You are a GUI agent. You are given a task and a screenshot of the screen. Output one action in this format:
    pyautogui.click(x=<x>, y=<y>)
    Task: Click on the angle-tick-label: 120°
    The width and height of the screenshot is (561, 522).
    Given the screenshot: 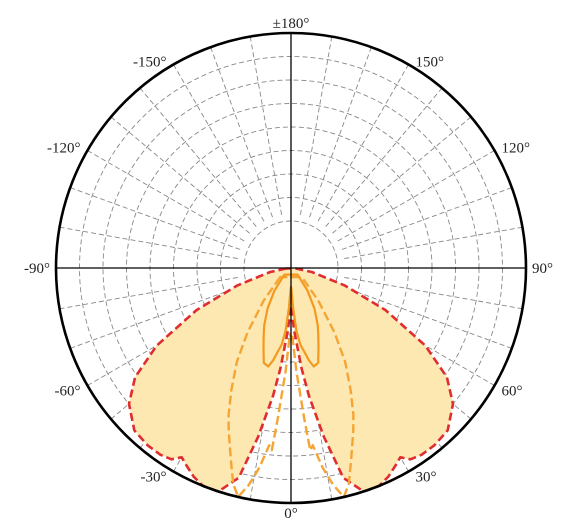 What is the action you would take?
    pyautogui.click(x=516, y=149)
    